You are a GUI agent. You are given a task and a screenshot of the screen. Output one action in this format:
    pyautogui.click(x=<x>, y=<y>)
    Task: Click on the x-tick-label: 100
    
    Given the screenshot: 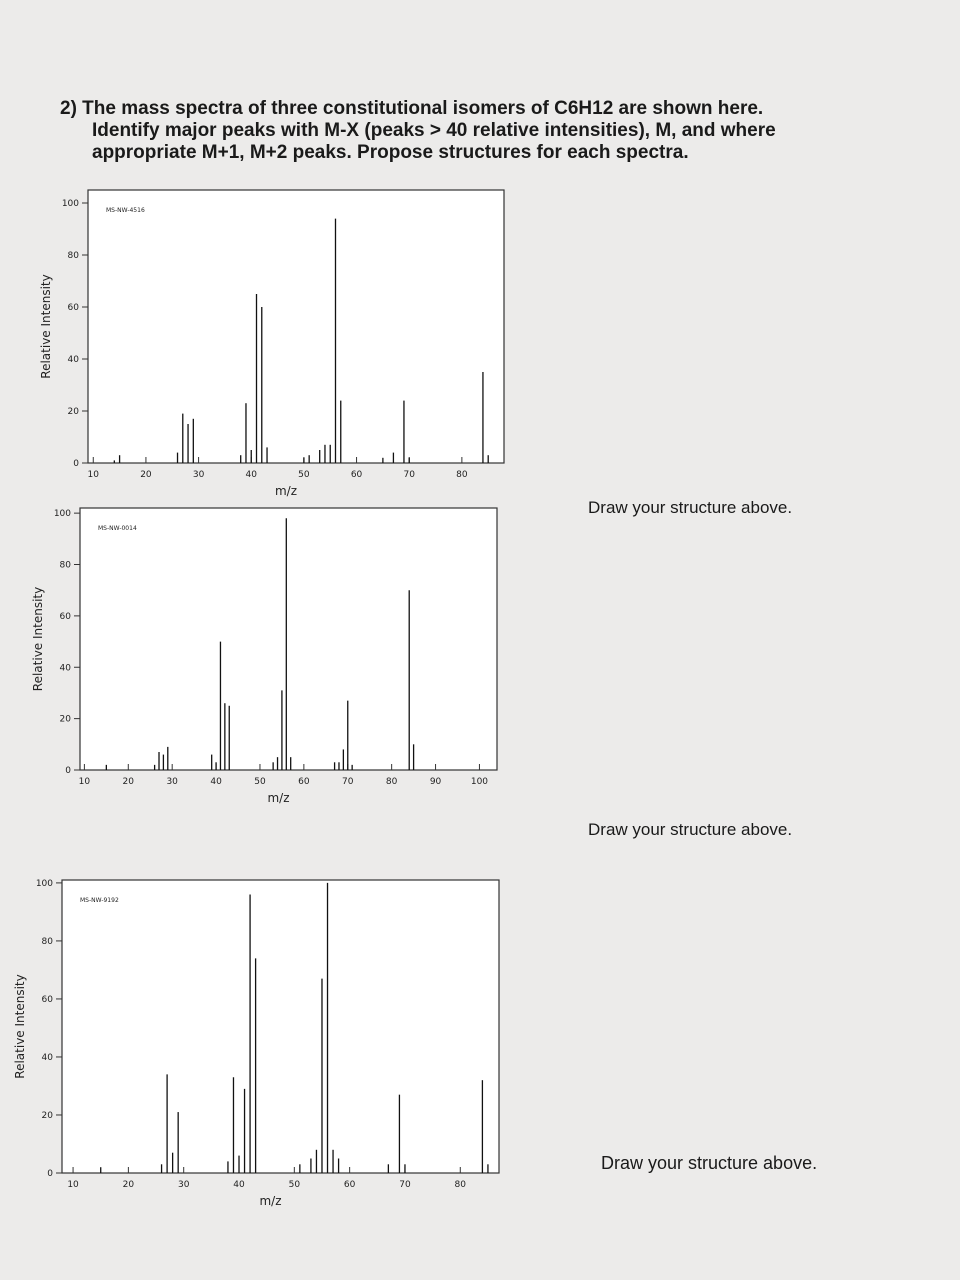 What is the action you would take?
    pyautogui.click(x=479, y=782)
    